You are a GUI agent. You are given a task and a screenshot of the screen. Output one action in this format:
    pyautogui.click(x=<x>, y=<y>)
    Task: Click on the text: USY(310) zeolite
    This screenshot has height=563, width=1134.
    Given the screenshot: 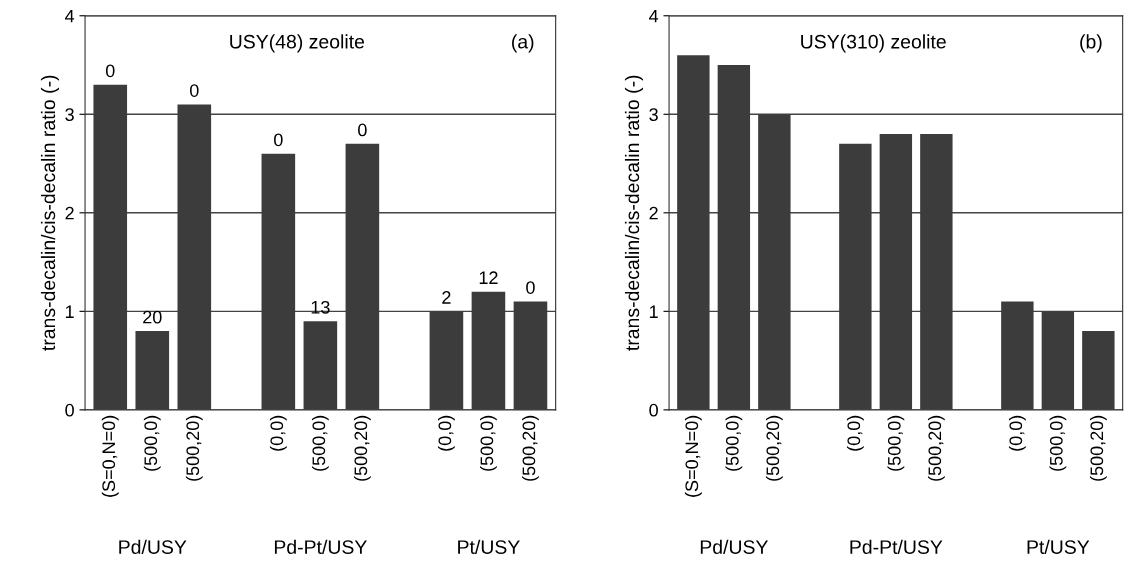 What is the action you would take?
    pyautogui.click(x=873, y=43)
    